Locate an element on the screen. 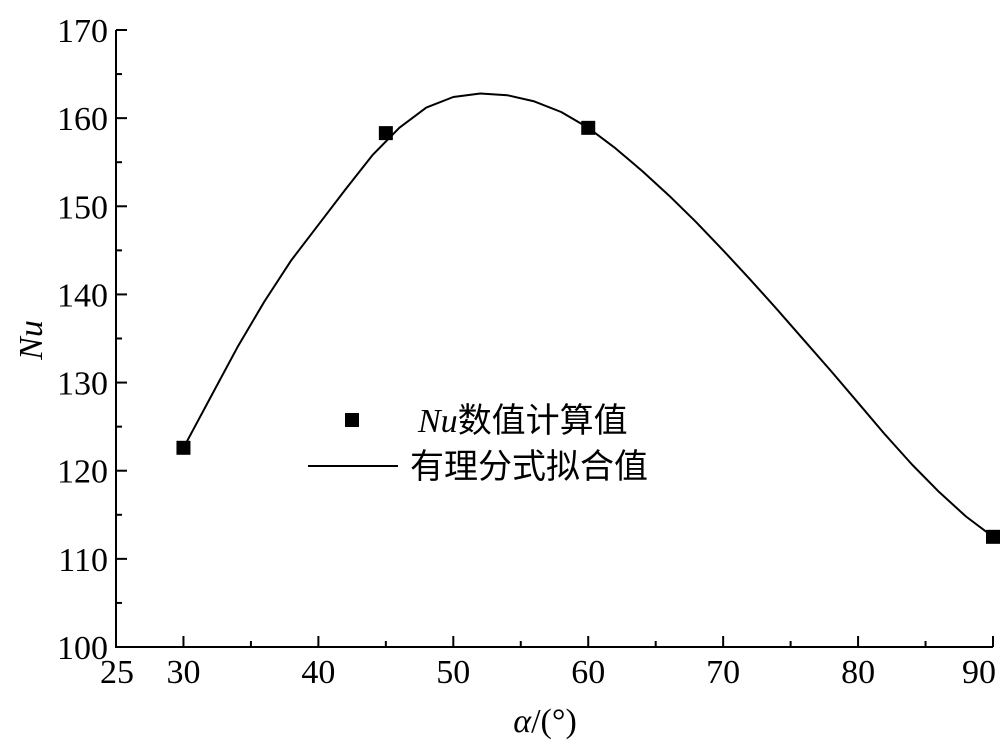 The height and width of the screenshot is (744, 1000). x-axis-unit: /(°) is located at coordinates (554, 721).